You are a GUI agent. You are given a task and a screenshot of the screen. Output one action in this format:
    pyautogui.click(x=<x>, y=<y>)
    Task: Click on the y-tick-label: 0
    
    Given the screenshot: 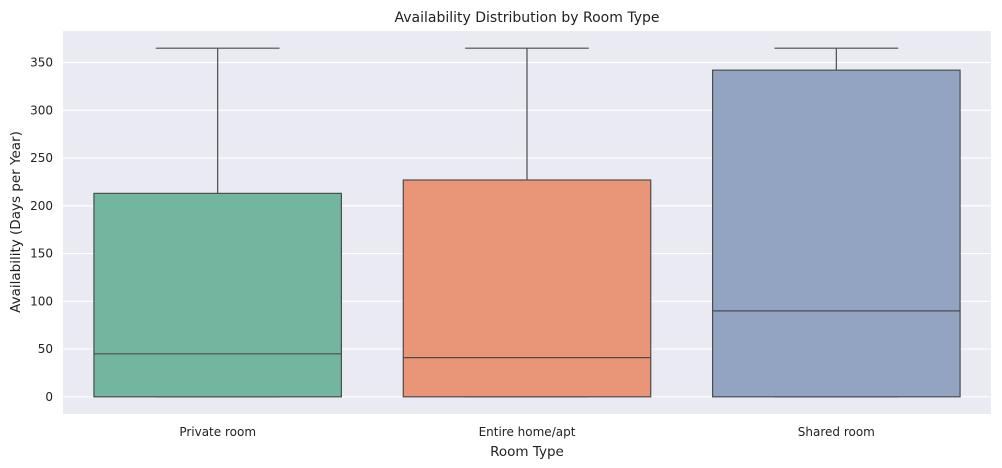 What is the action you would take?
    pyautogui.click(x=49, y=397)
    